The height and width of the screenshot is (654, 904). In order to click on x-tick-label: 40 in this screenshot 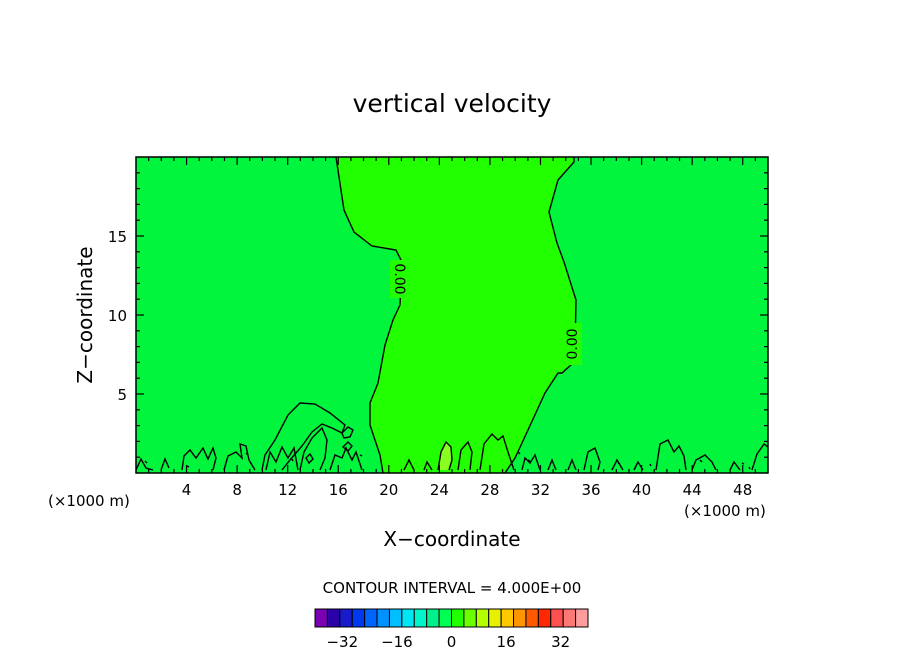, I will do `click(641, 490)`.